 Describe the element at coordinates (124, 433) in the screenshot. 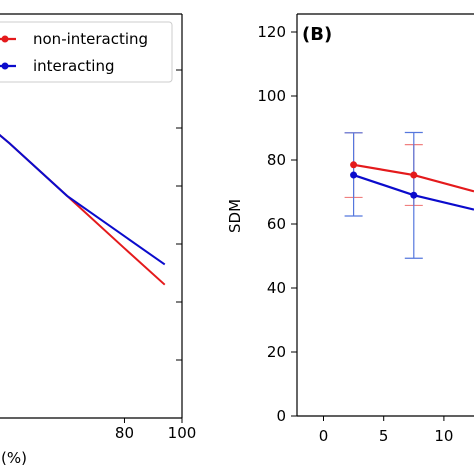

I see `left-x-tick-label-0: 80` at that location.